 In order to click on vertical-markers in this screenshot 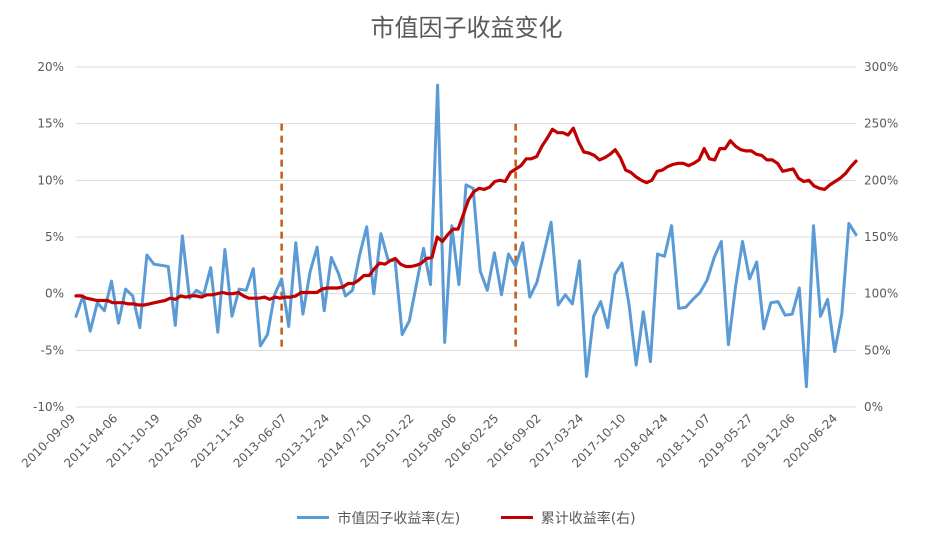, I will do `click(398, 237)`.